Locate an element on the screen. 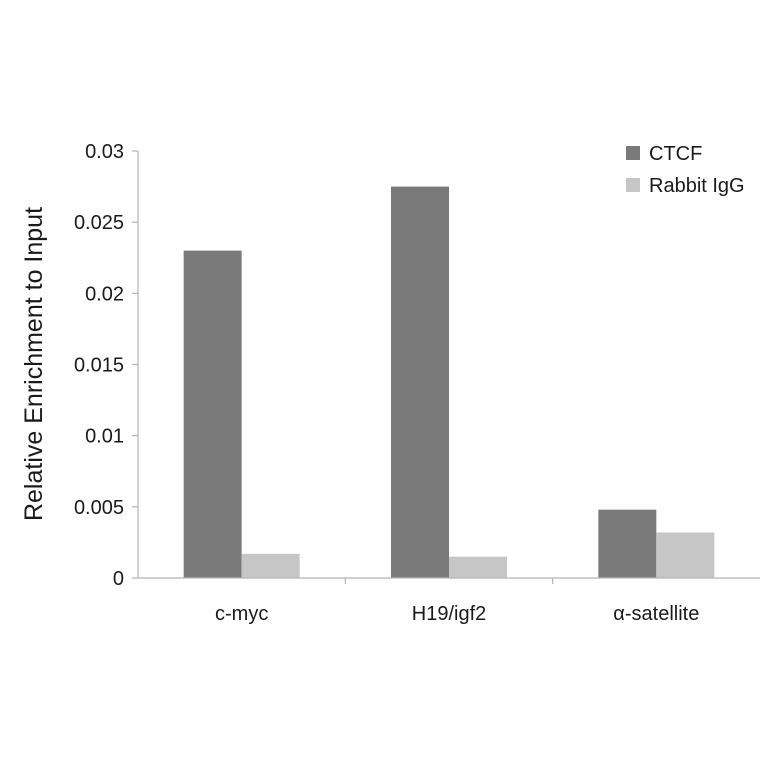 The height and width of the screenshot is (769, 764). y-axis-ticks: 0 0.005 0.01 0.015 0.02 0.025 0.03 is located at coordinates (106, 365).